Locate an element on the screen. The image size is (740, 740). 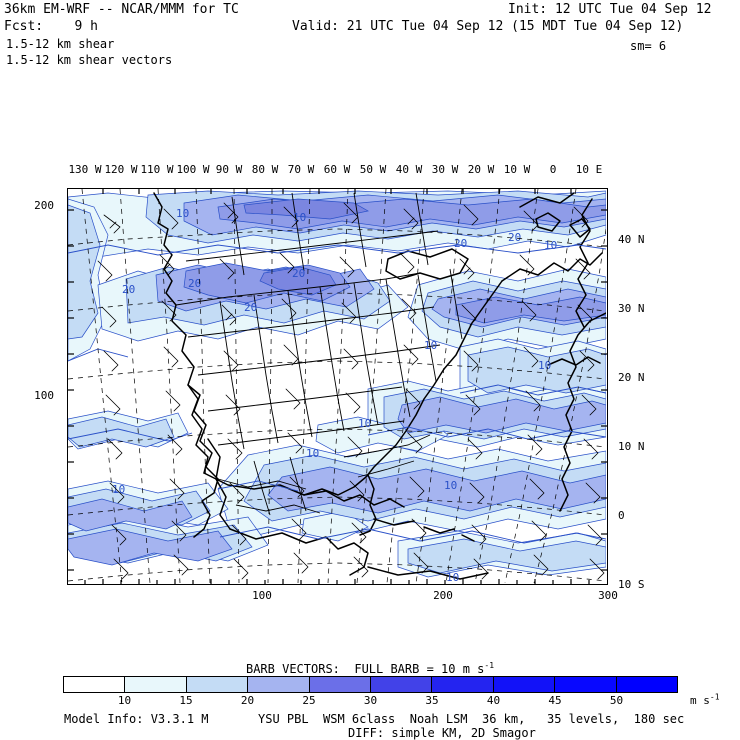
colorbar-units: m s-1 is located at coordinates (705, 699).